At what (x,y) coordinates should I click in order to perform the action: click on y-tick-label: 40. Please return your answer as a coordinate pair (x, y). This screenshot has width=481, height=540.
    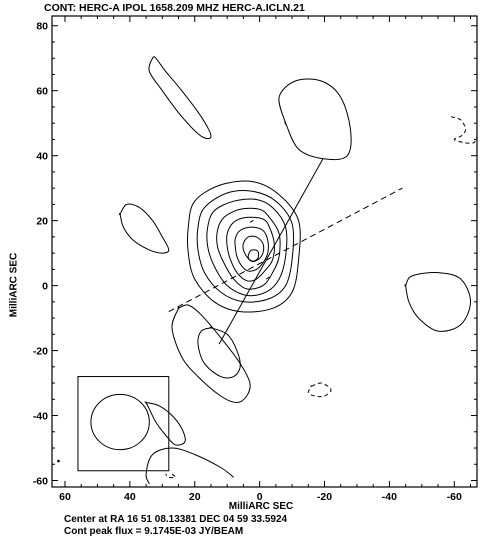
    Looking at the image, I should click on (42, 157).